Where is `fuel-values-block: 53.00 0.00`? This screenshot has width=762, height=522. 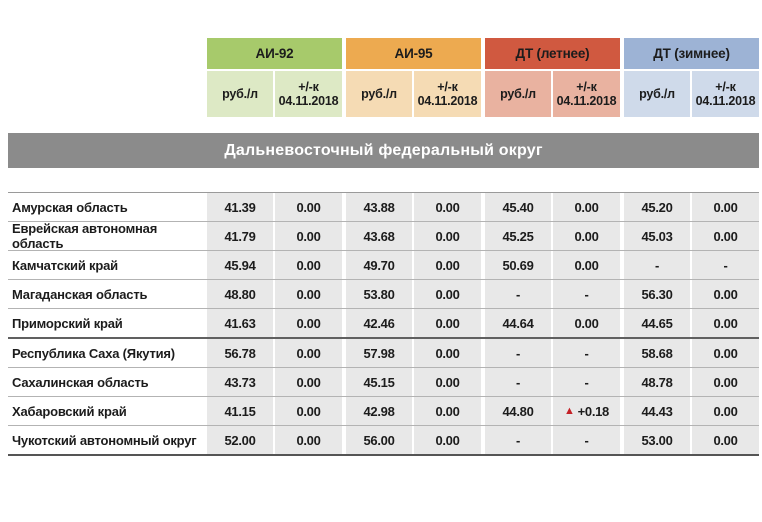
fuel-values-block: 53.00 0.00 is located at coordinates (691, 440).